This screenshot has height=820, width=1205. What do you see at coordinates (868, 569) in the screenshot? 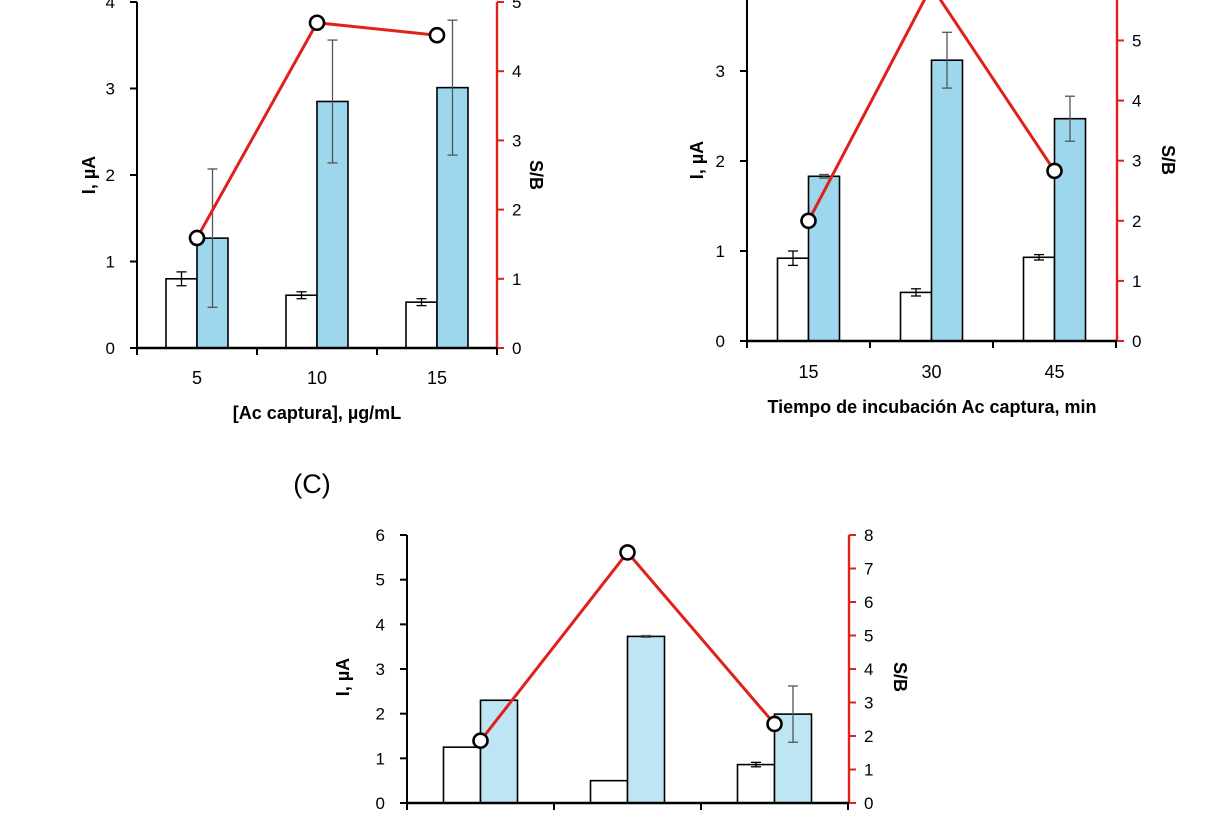
I see `y2-tick-label: 7` at bounding box center [868, 569].